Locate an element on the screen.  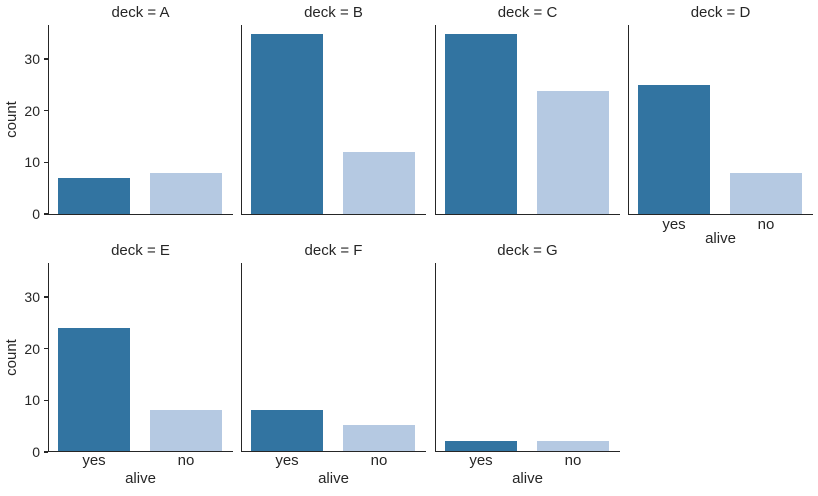
bar-deck-g-yes is located at coordinates (481, 445).